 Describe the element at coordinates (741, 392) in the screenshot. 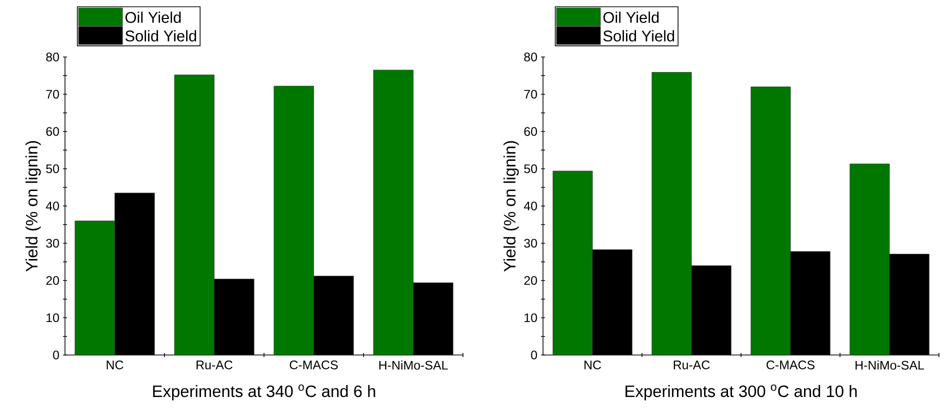

I see `x-axis-title: Experiments at 300 $^{o}$C and 10 h` at that location.